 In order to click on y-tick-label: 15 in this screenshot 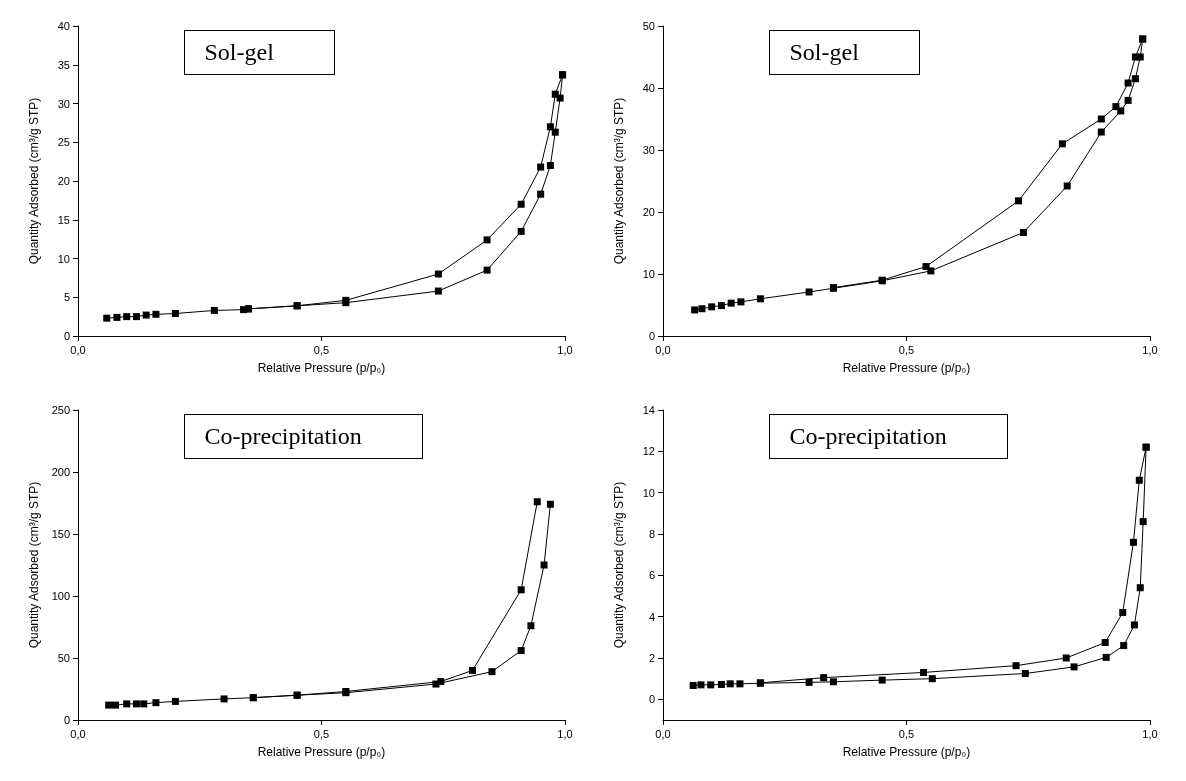, I will do `click(63, 219)`.